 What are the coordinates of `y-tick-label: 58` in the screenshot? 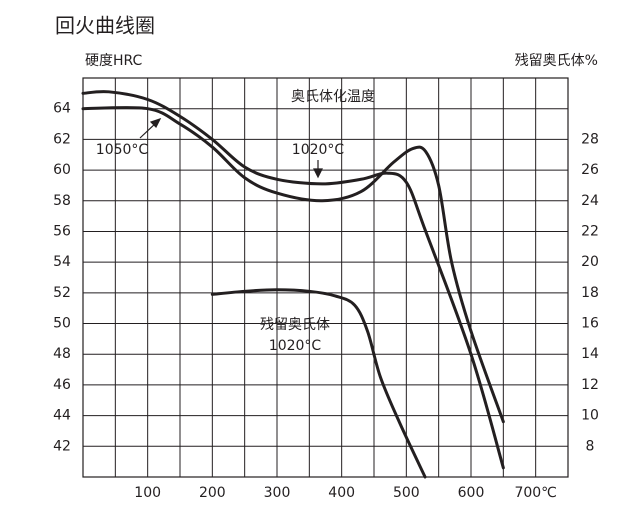 It's located at (62, 201).